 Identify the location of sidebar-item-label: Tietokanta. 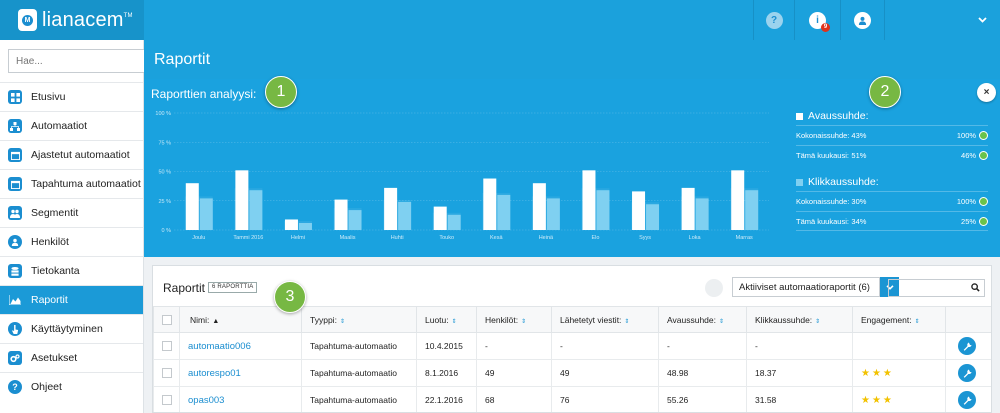
(55, 271).